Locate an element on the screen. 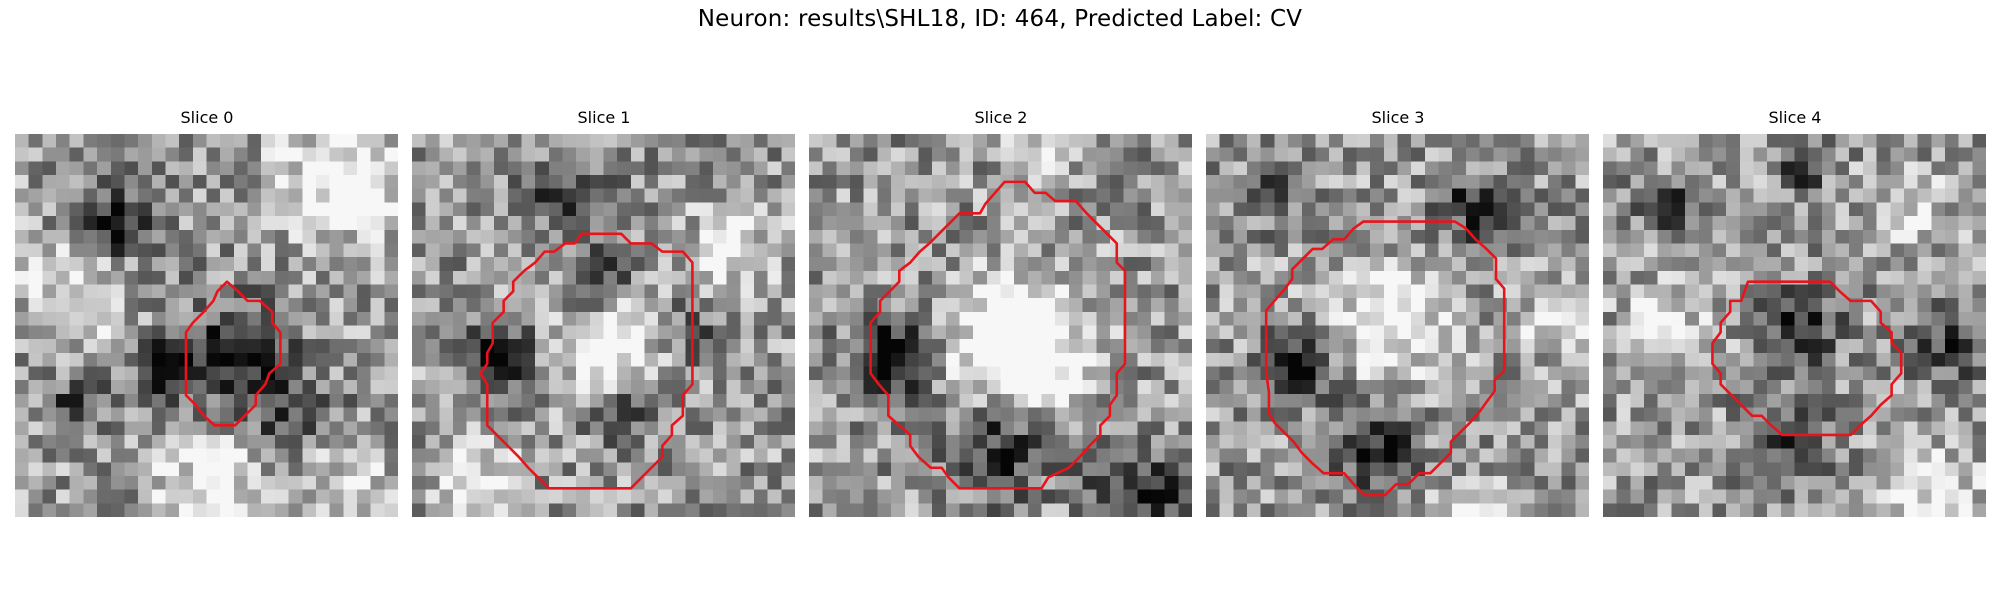 The image size is (2000, 600). slice-panel-4: Slice 4 is located at coordinates (1795, 314).